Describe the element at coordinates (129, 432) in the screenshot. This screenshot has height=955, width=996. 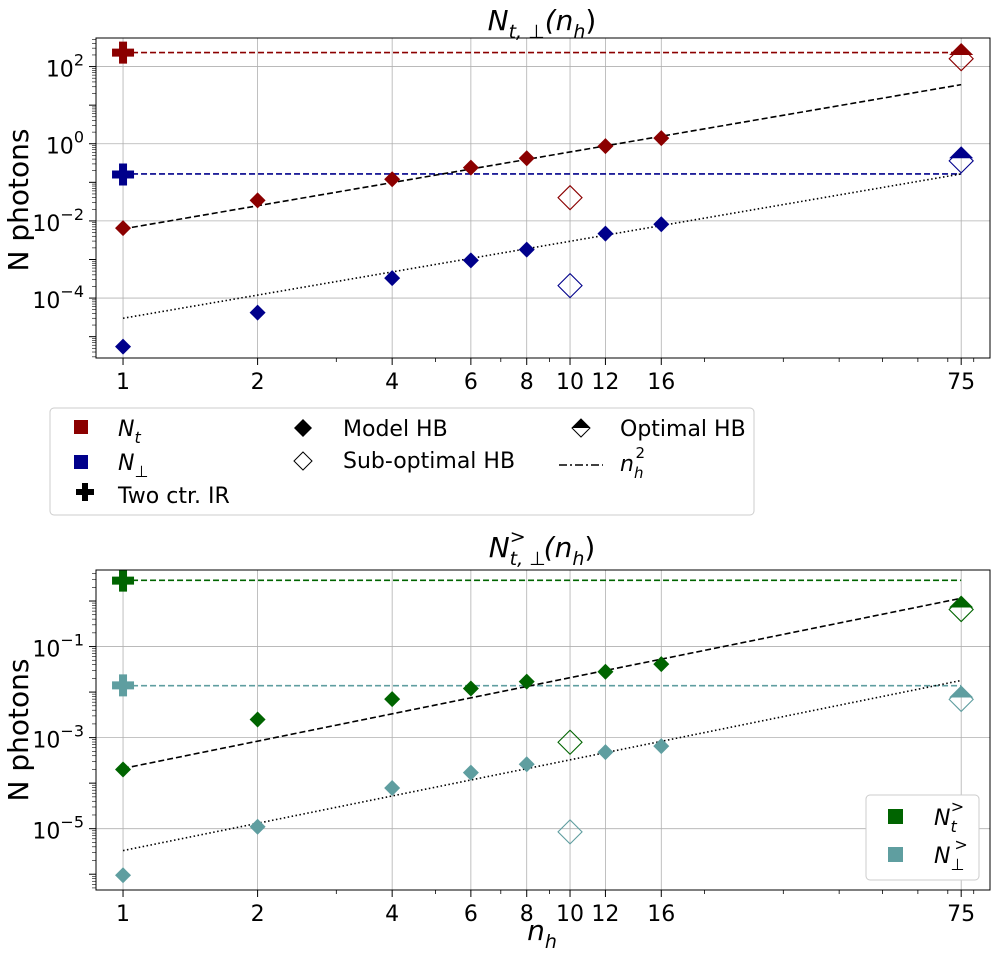
I see `legend-nt-label: Nt` at that location.